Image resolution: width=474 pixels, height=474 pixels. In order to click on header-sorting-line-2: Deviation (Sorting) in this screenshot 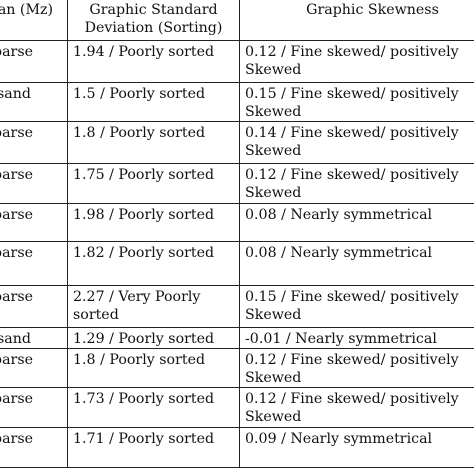, I will do `click(153, 28)`.